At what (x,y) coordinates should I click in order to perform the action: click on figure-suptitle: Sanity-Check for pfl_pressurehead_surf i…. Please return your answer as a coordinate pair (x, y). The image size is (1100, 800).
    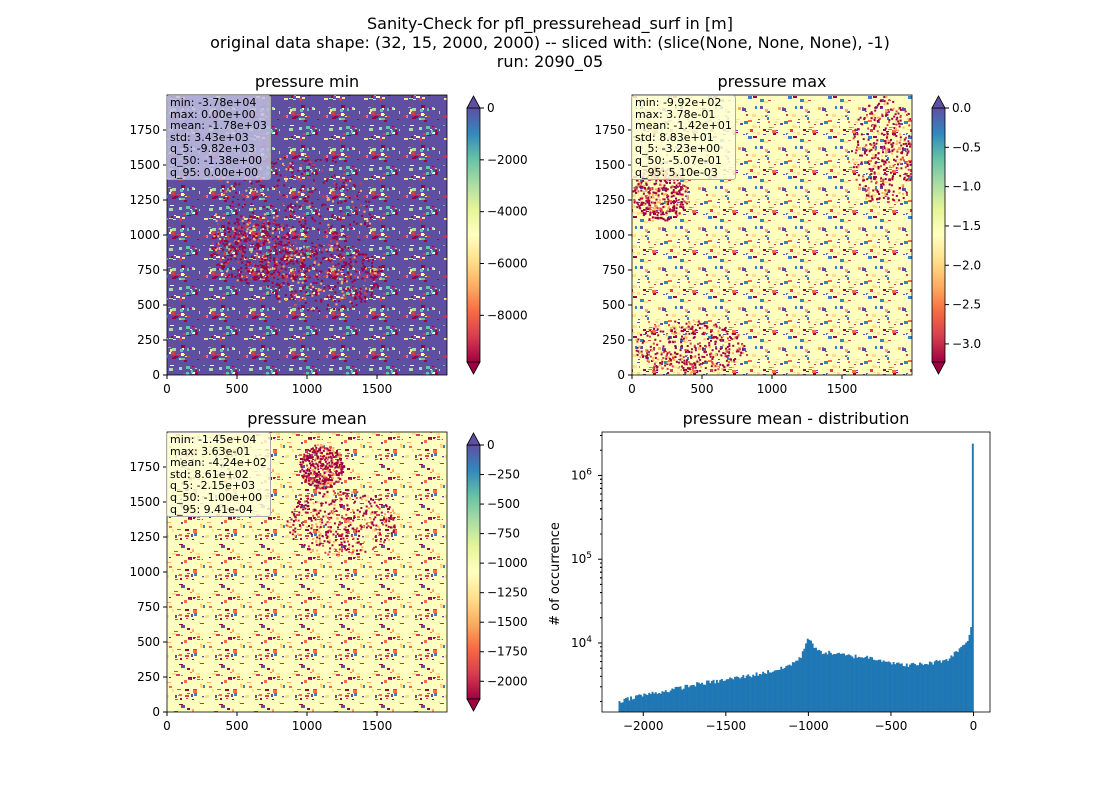
    Looking at the image, I should click on (550, 42).